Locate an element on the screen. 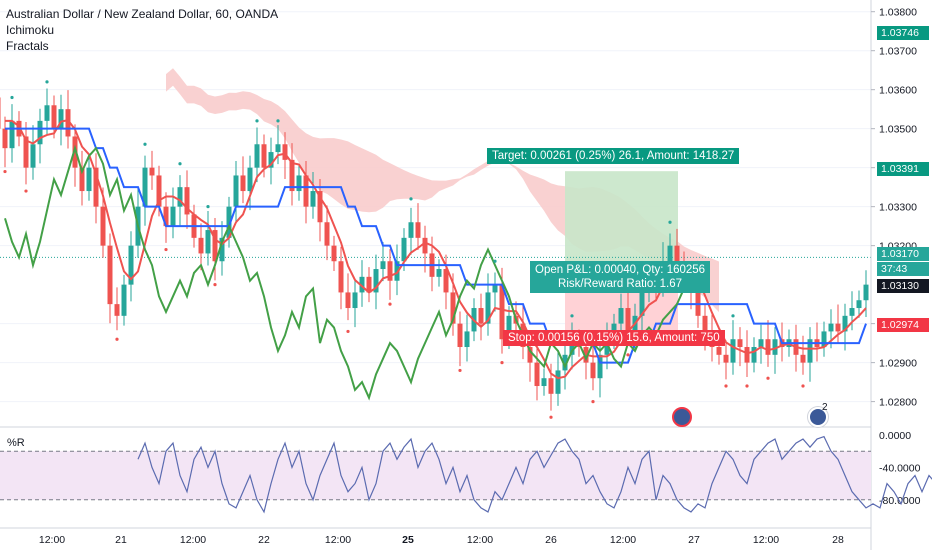  wr-tick-1: -40.0000 is located at coordinates (900, 468).